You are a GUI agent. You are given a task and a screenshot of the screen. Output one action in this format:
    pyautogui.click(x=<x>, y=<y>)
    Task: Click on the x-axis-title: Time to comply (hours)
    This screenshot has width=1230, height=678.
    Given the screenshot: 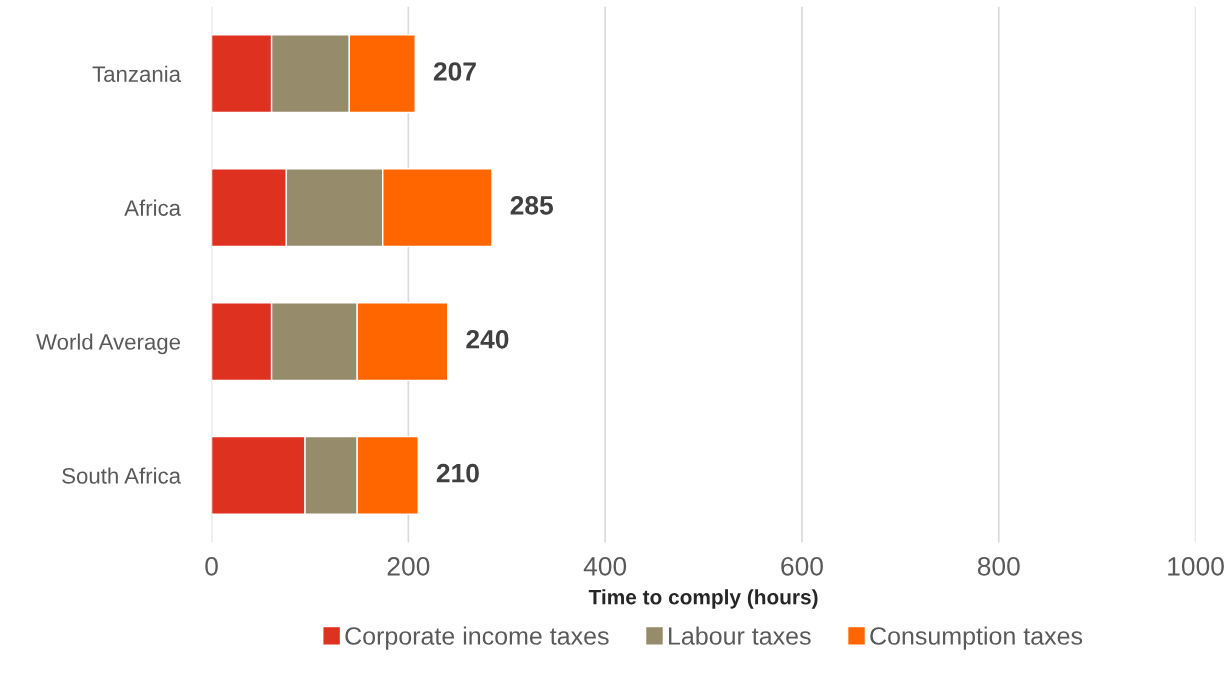 What is the action you would take?
    pyautogui.click(x=703, y=599)
    